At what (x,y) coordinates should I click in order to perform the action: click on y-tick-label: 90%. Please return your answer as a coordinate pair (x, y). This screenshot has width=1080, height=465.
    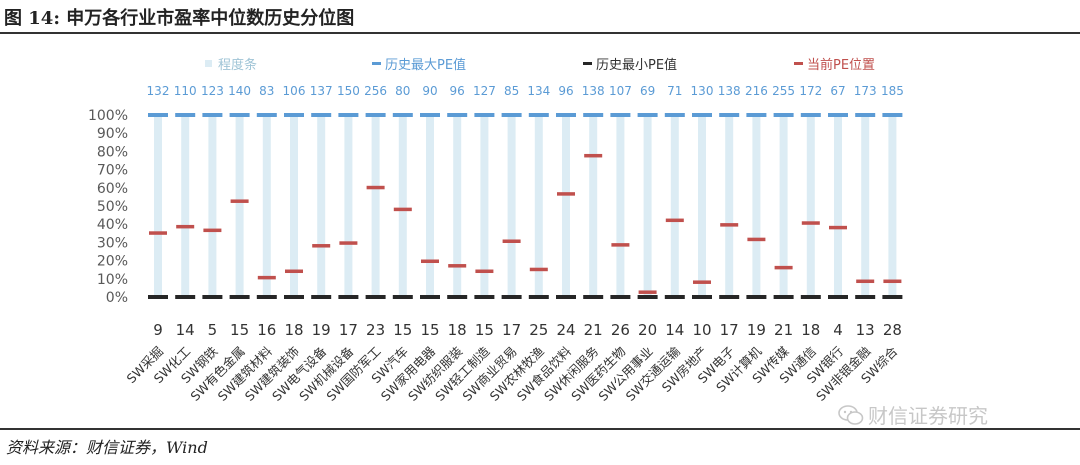
    Looking at the image, I should click on (112, 134).